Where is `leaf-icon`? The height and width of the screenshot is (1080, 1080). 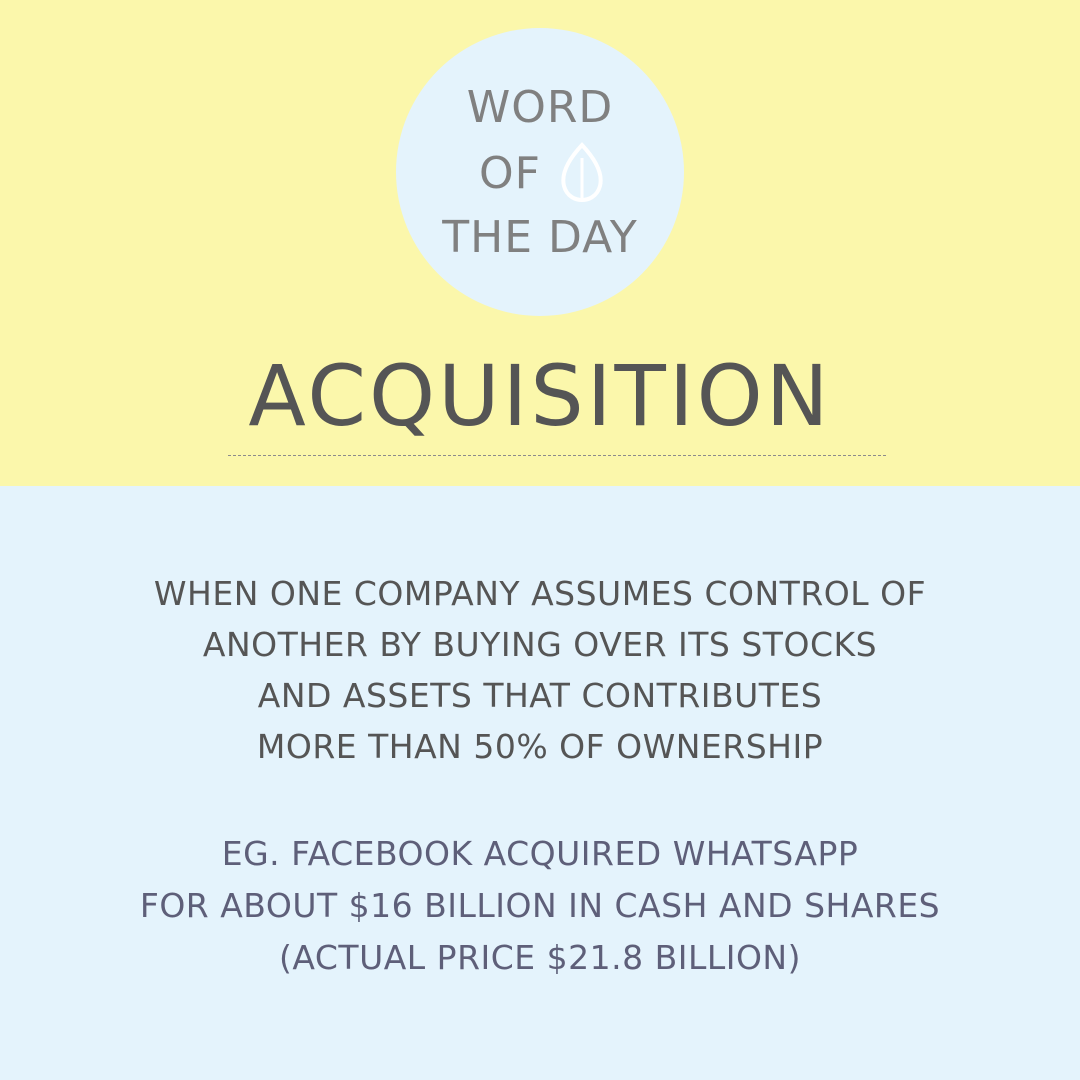
leaf-icon is located at coordinates (582, 173).